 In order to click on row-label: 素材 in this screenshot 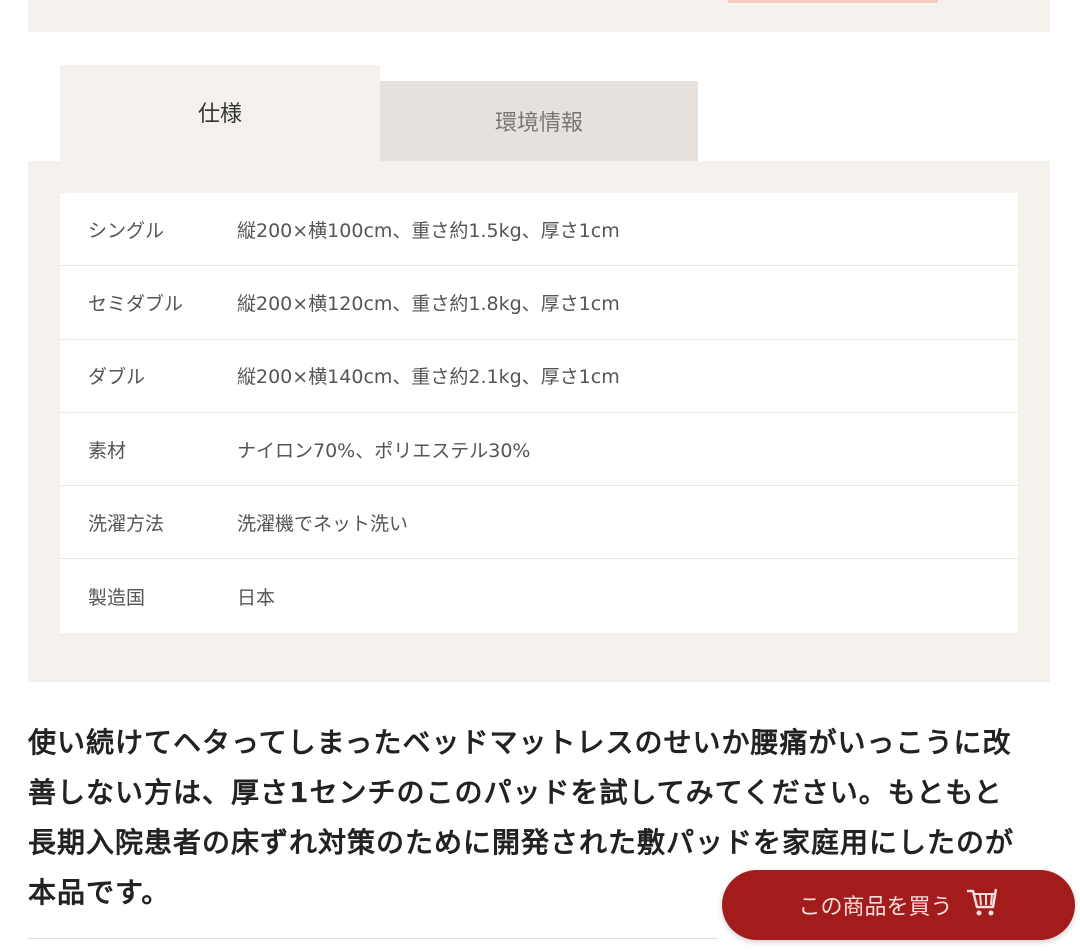, I will do `click(107, 450)`.